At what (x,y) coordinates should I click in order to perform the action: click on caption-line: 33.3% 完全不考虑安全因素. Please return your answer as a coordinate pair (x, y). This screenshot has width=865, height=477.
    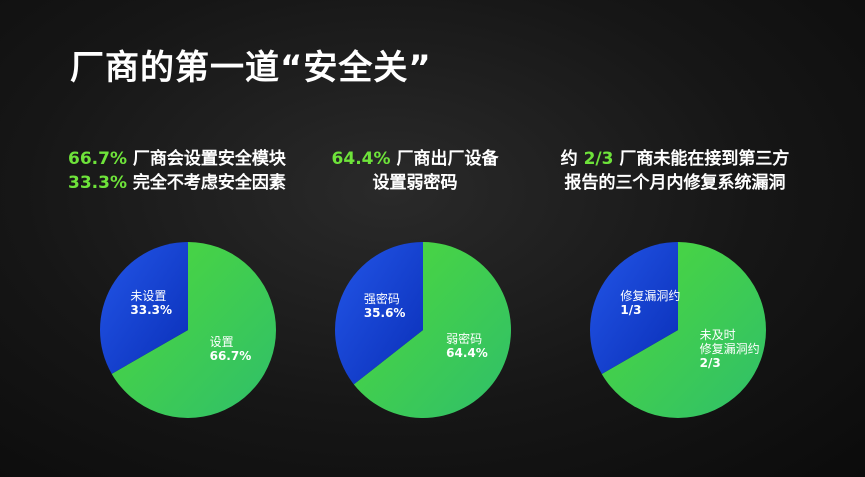
    Looking at the image, I should click on (177, 183).